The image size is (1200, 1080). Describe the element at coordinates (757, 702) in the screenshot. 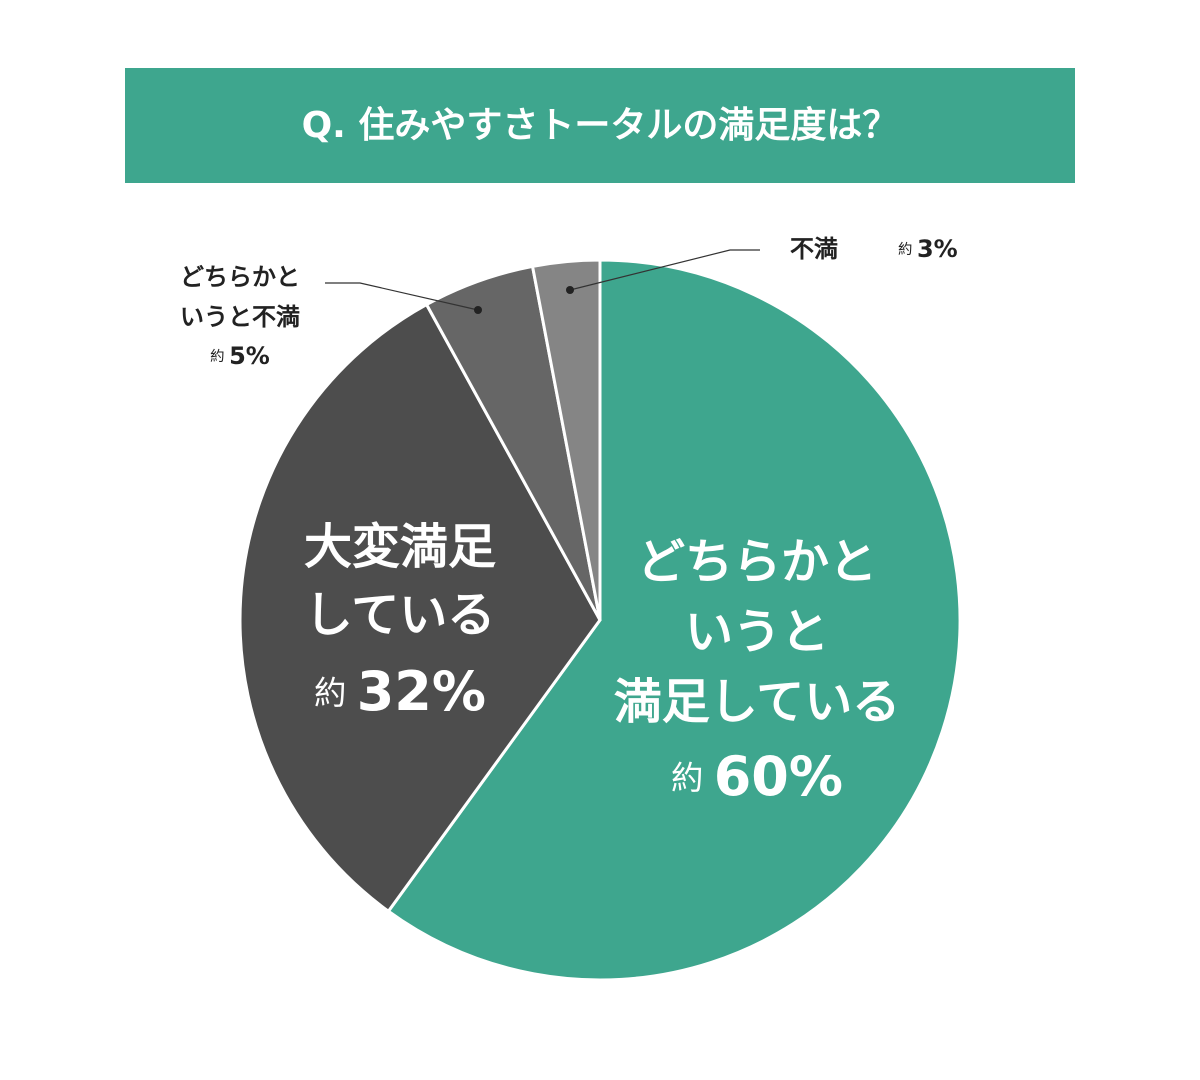

I see `label-line: 満足している` at that location.